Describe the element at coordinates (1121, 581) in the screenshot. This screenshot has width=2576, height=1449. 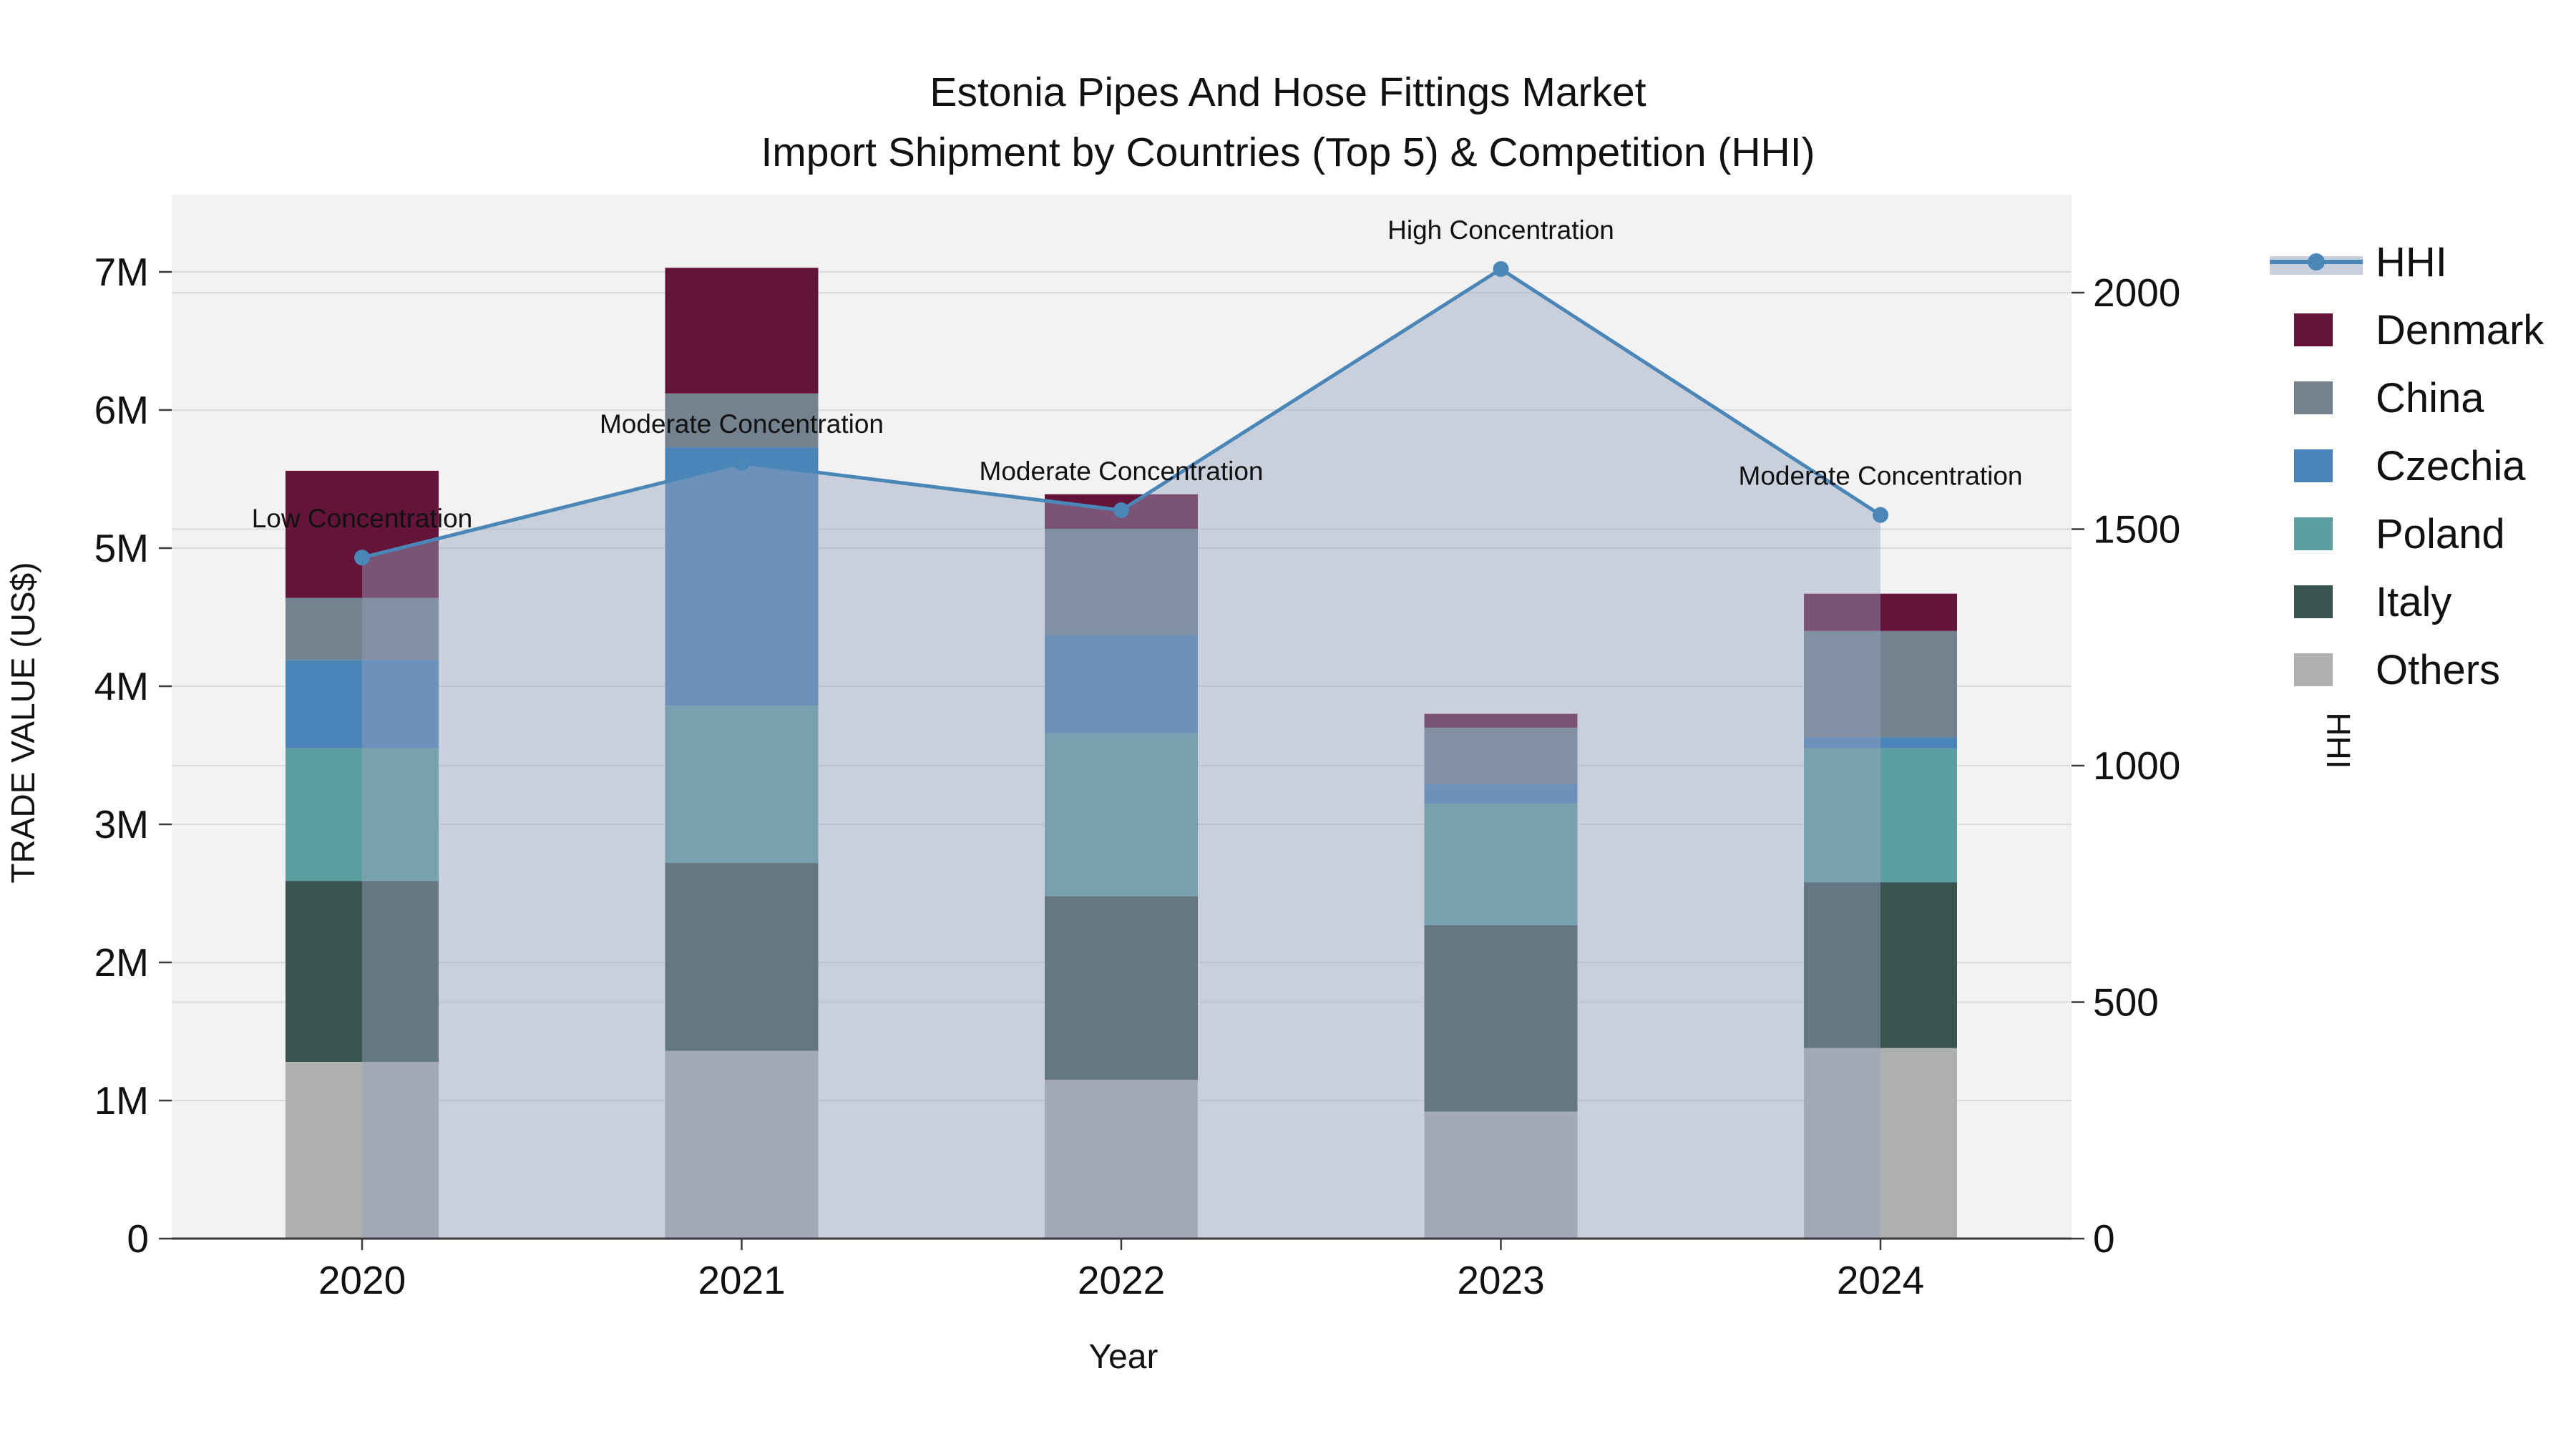
I see `bar-segment-china-2022` at that location.